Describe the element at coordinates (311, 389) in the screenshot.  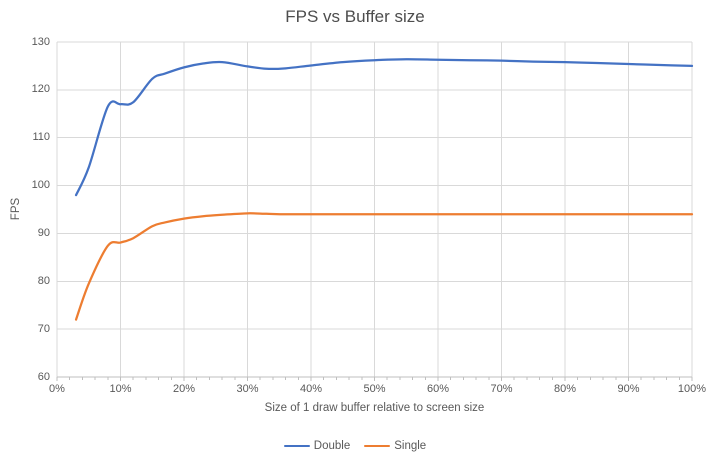
I see `x-tick-label: 40%` at that location.